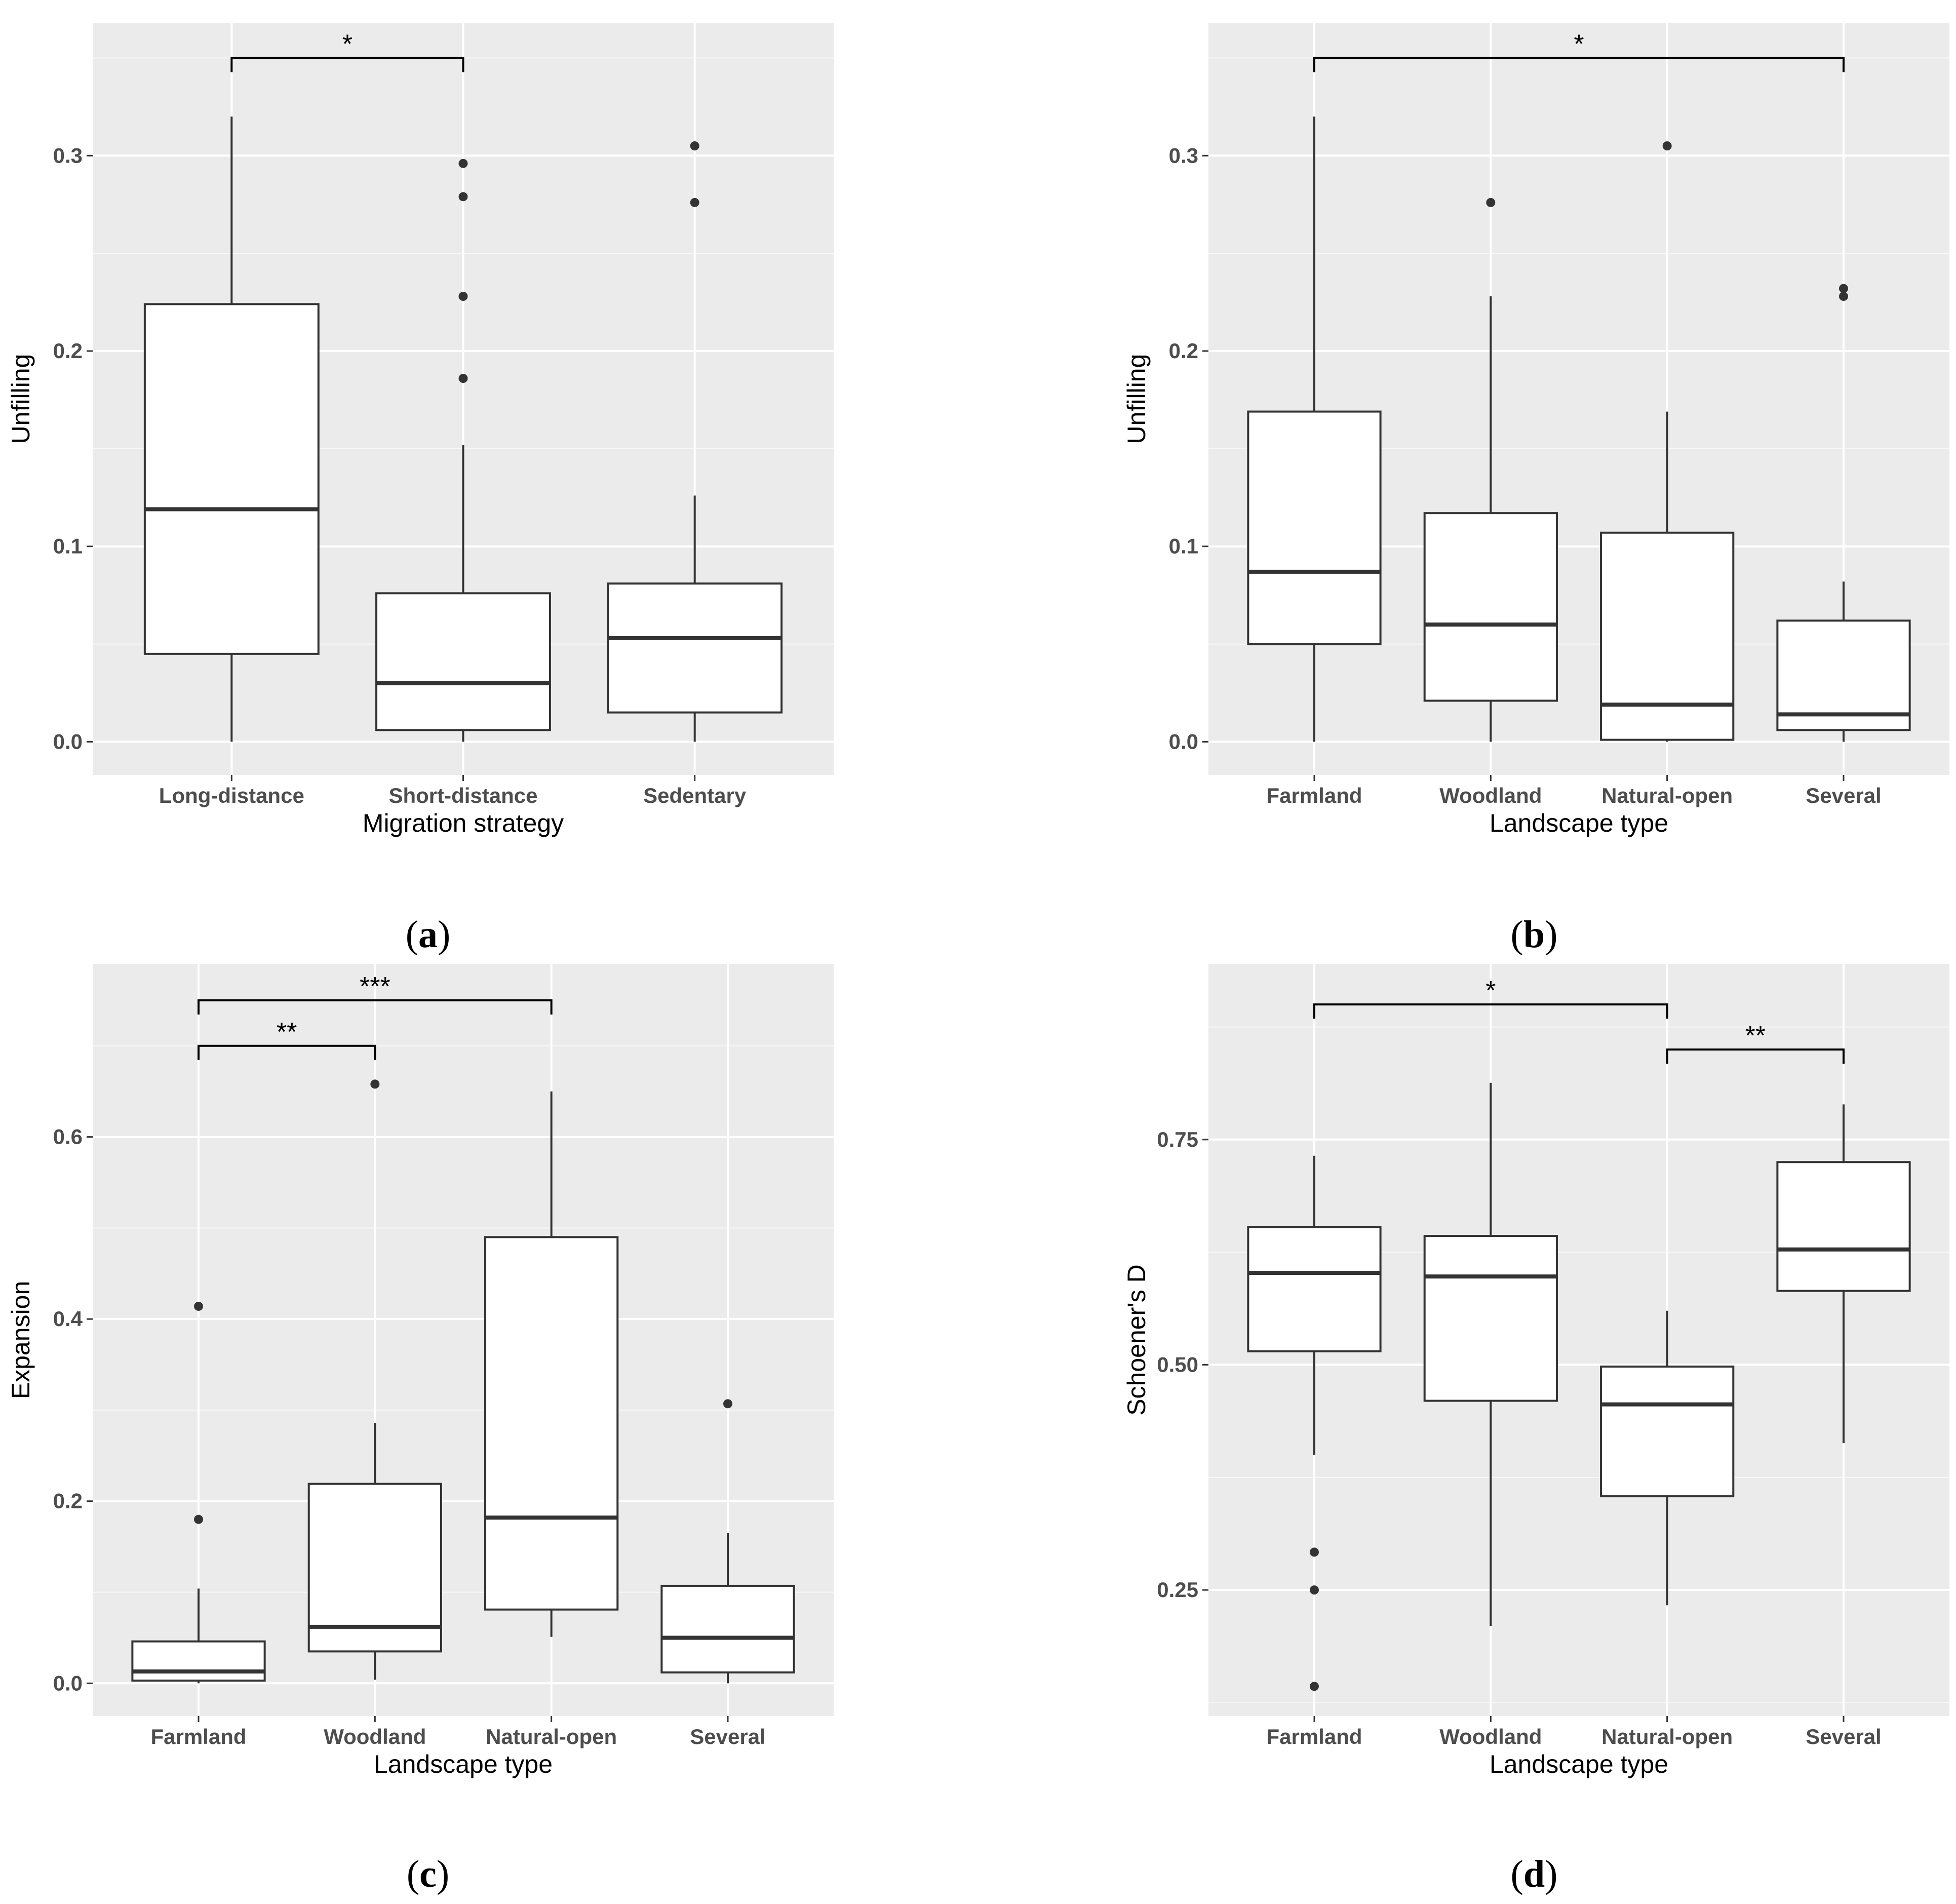 The height and width of the screenshot is (1904, 1956). Describe the element at coordinates (1534, 935) in the screenshot. I see `panel-label: (b)` at that location.